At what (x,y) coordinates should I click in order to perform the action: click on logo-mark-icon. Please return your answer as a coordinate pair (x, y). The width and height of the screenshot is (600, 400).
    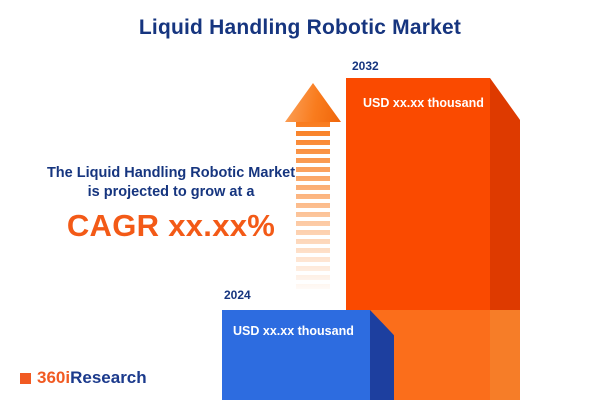
    Looking at the image, I should click on (25, 378).